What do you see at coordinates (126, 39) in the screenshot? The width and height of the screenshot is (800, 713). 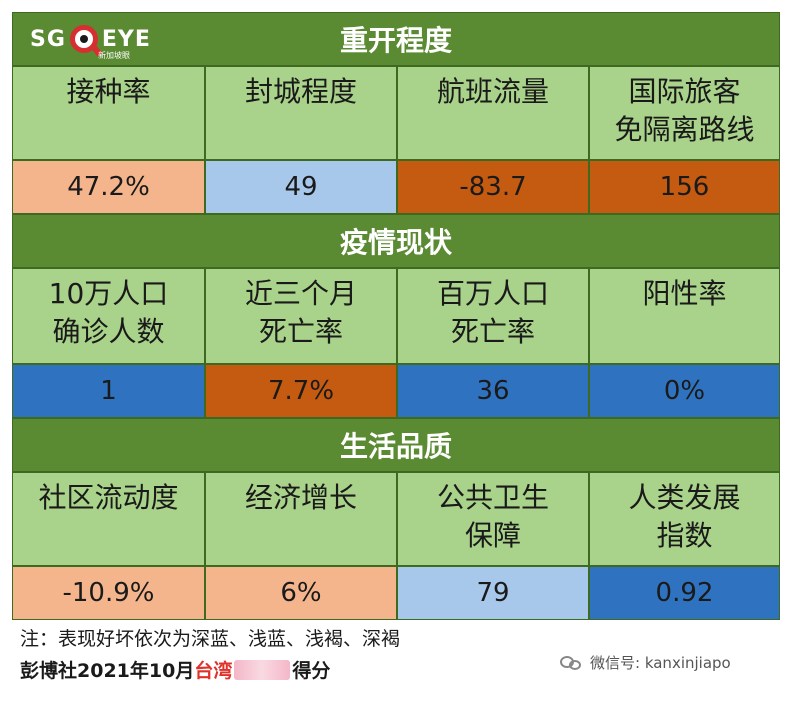 I see `logo-eye-text: EYE` at bounding box center [126, 39].